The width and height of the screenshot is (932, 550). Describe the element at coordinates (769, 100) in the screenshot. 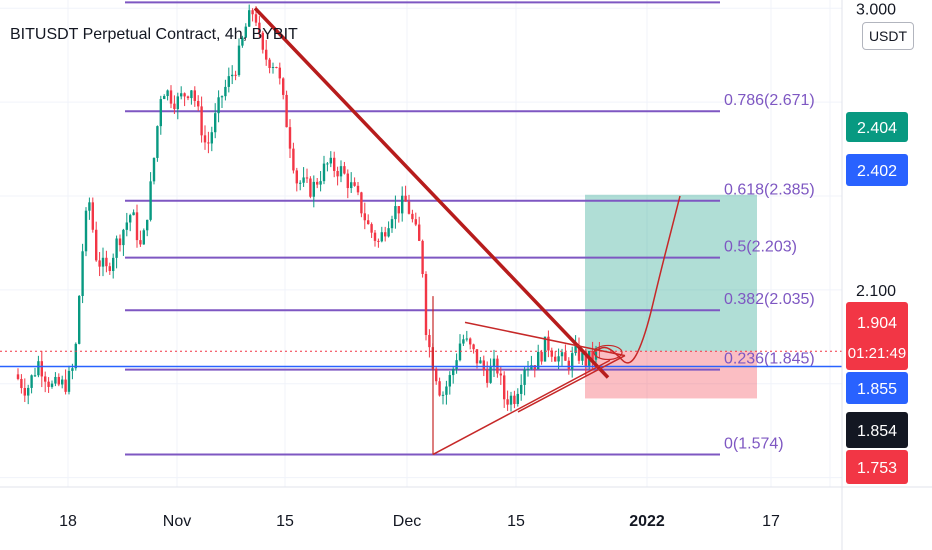

I see `fib-label-0-786: 0.786(2.671)` at that location.